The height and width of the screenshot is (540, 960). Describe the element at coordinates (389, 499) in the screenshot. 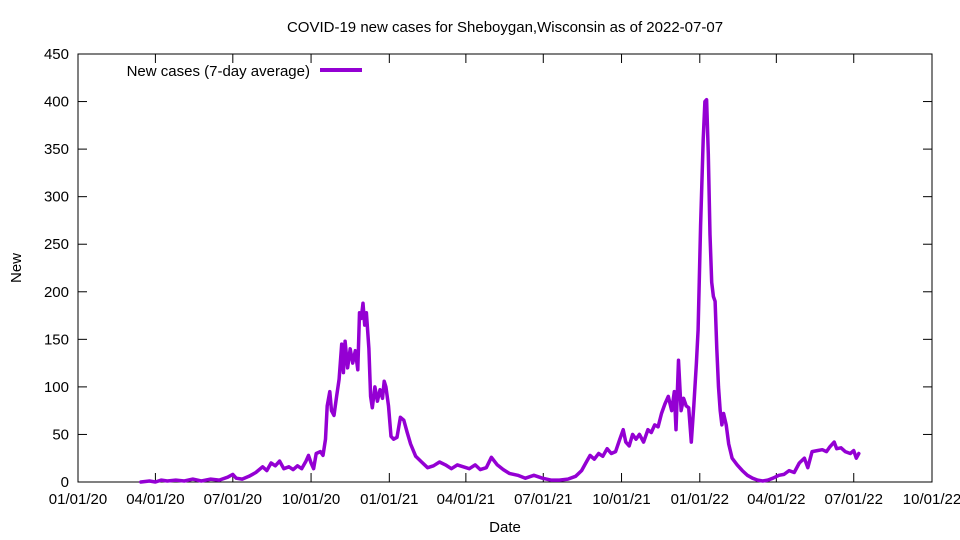

I see `x-tick-label: 01/01/21` at that location.